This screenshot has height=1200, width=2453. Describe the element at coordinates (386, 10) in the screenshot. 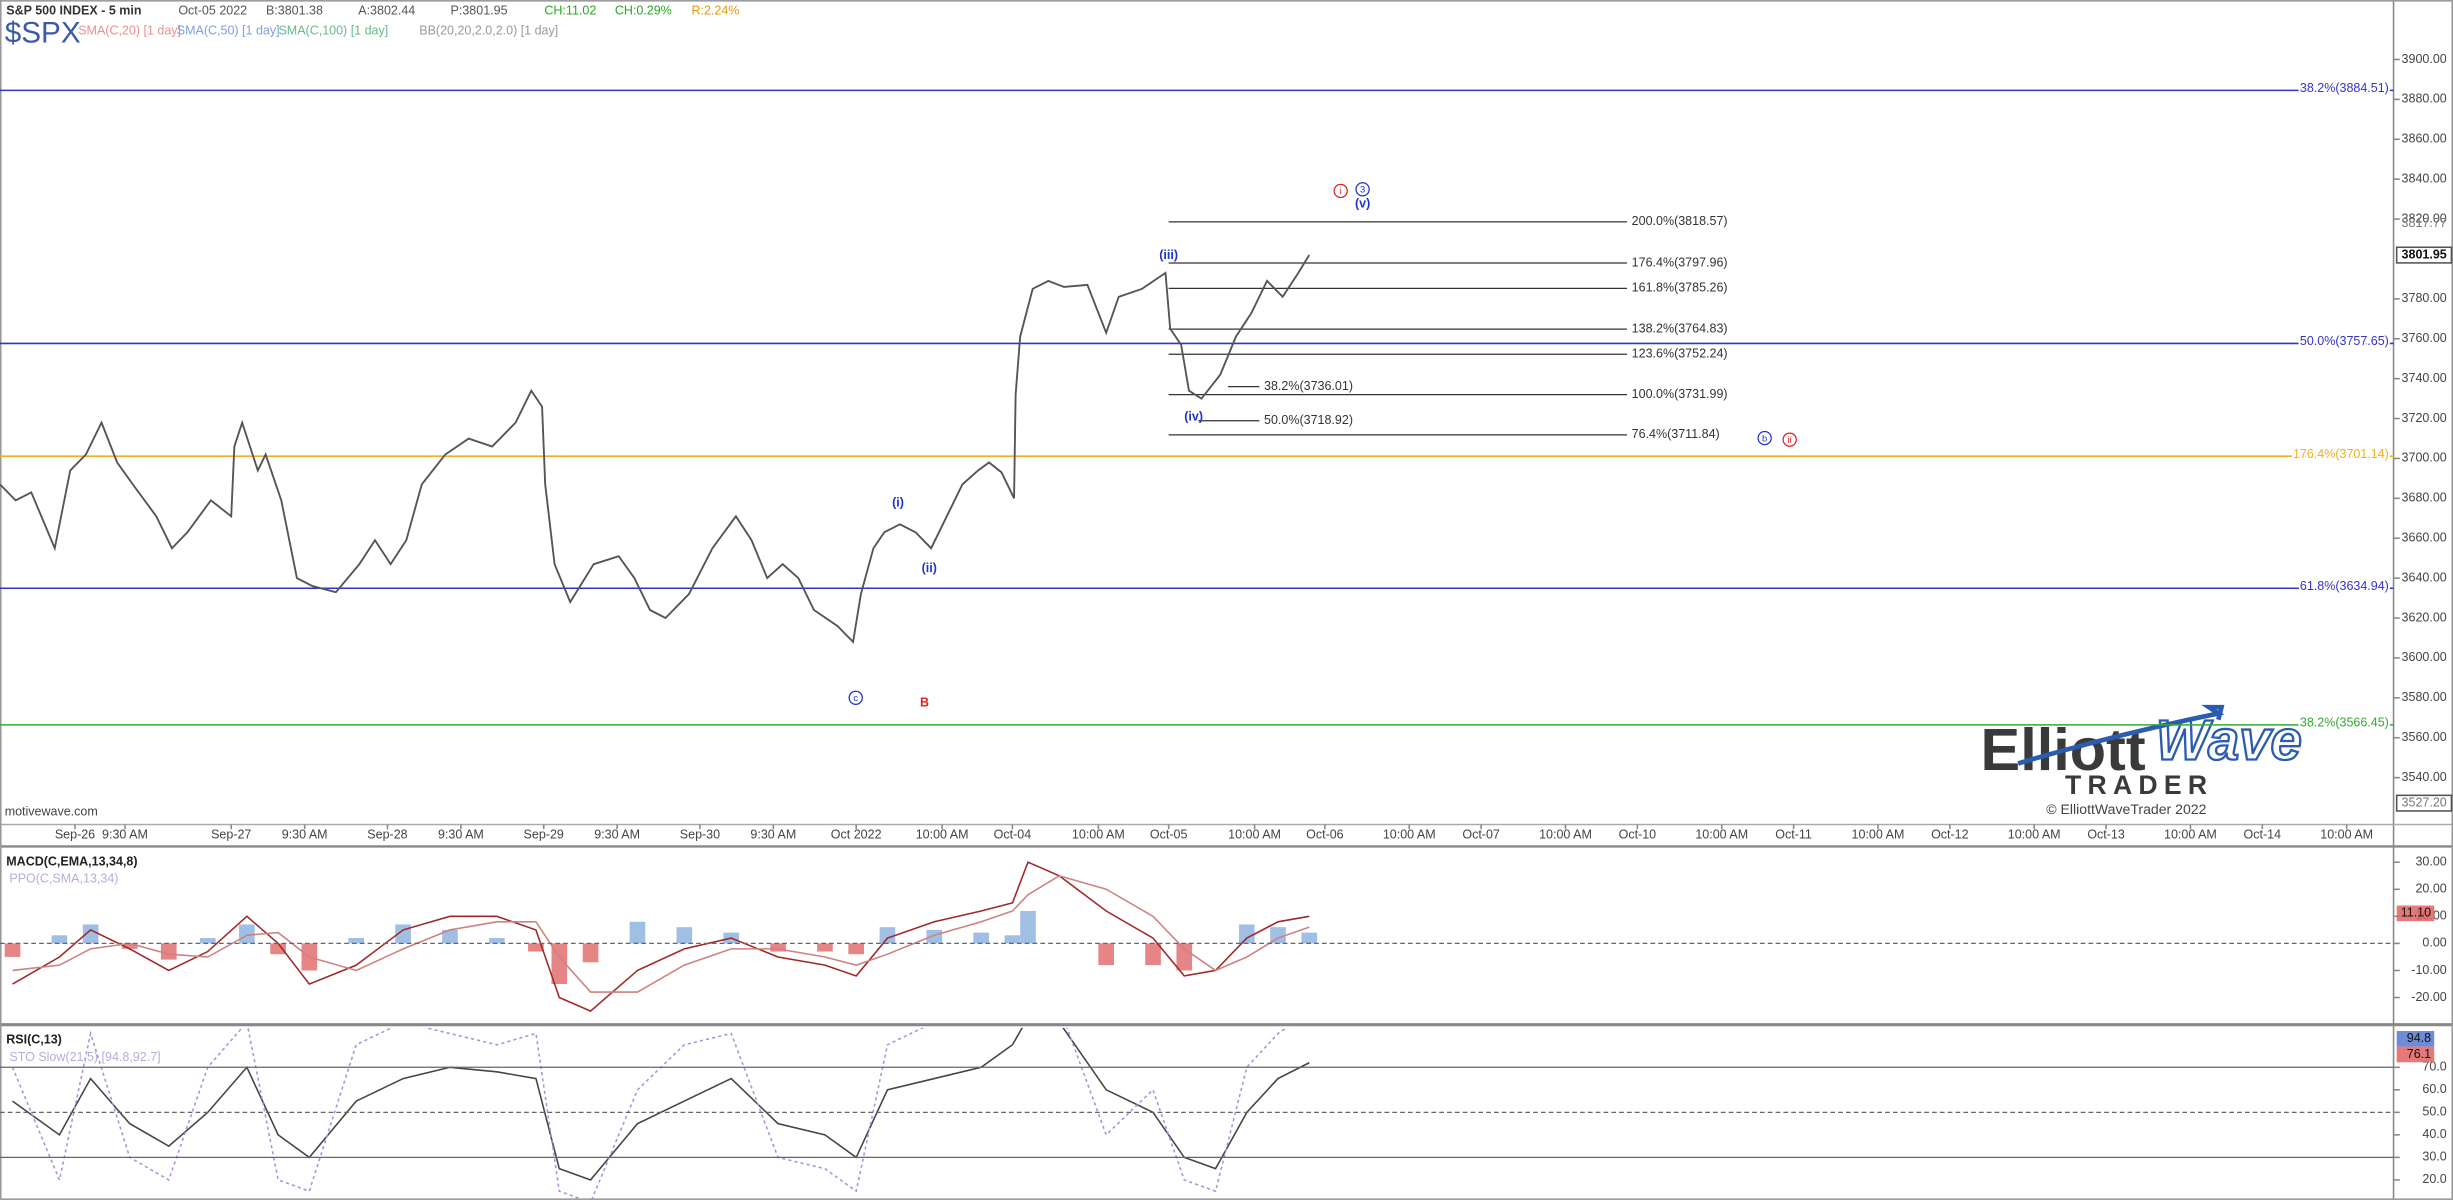

I see `header-item: A:3802.44` at that location.